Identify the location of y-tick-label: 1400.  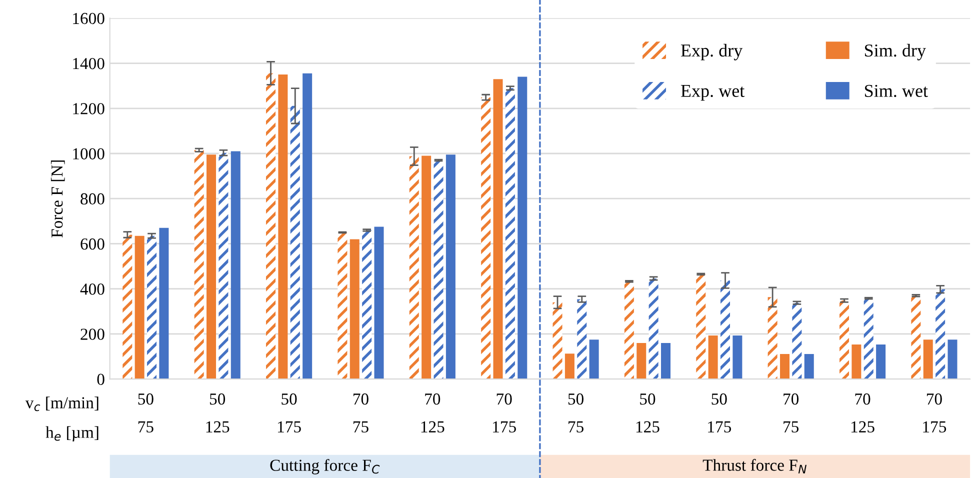
(88, 64).